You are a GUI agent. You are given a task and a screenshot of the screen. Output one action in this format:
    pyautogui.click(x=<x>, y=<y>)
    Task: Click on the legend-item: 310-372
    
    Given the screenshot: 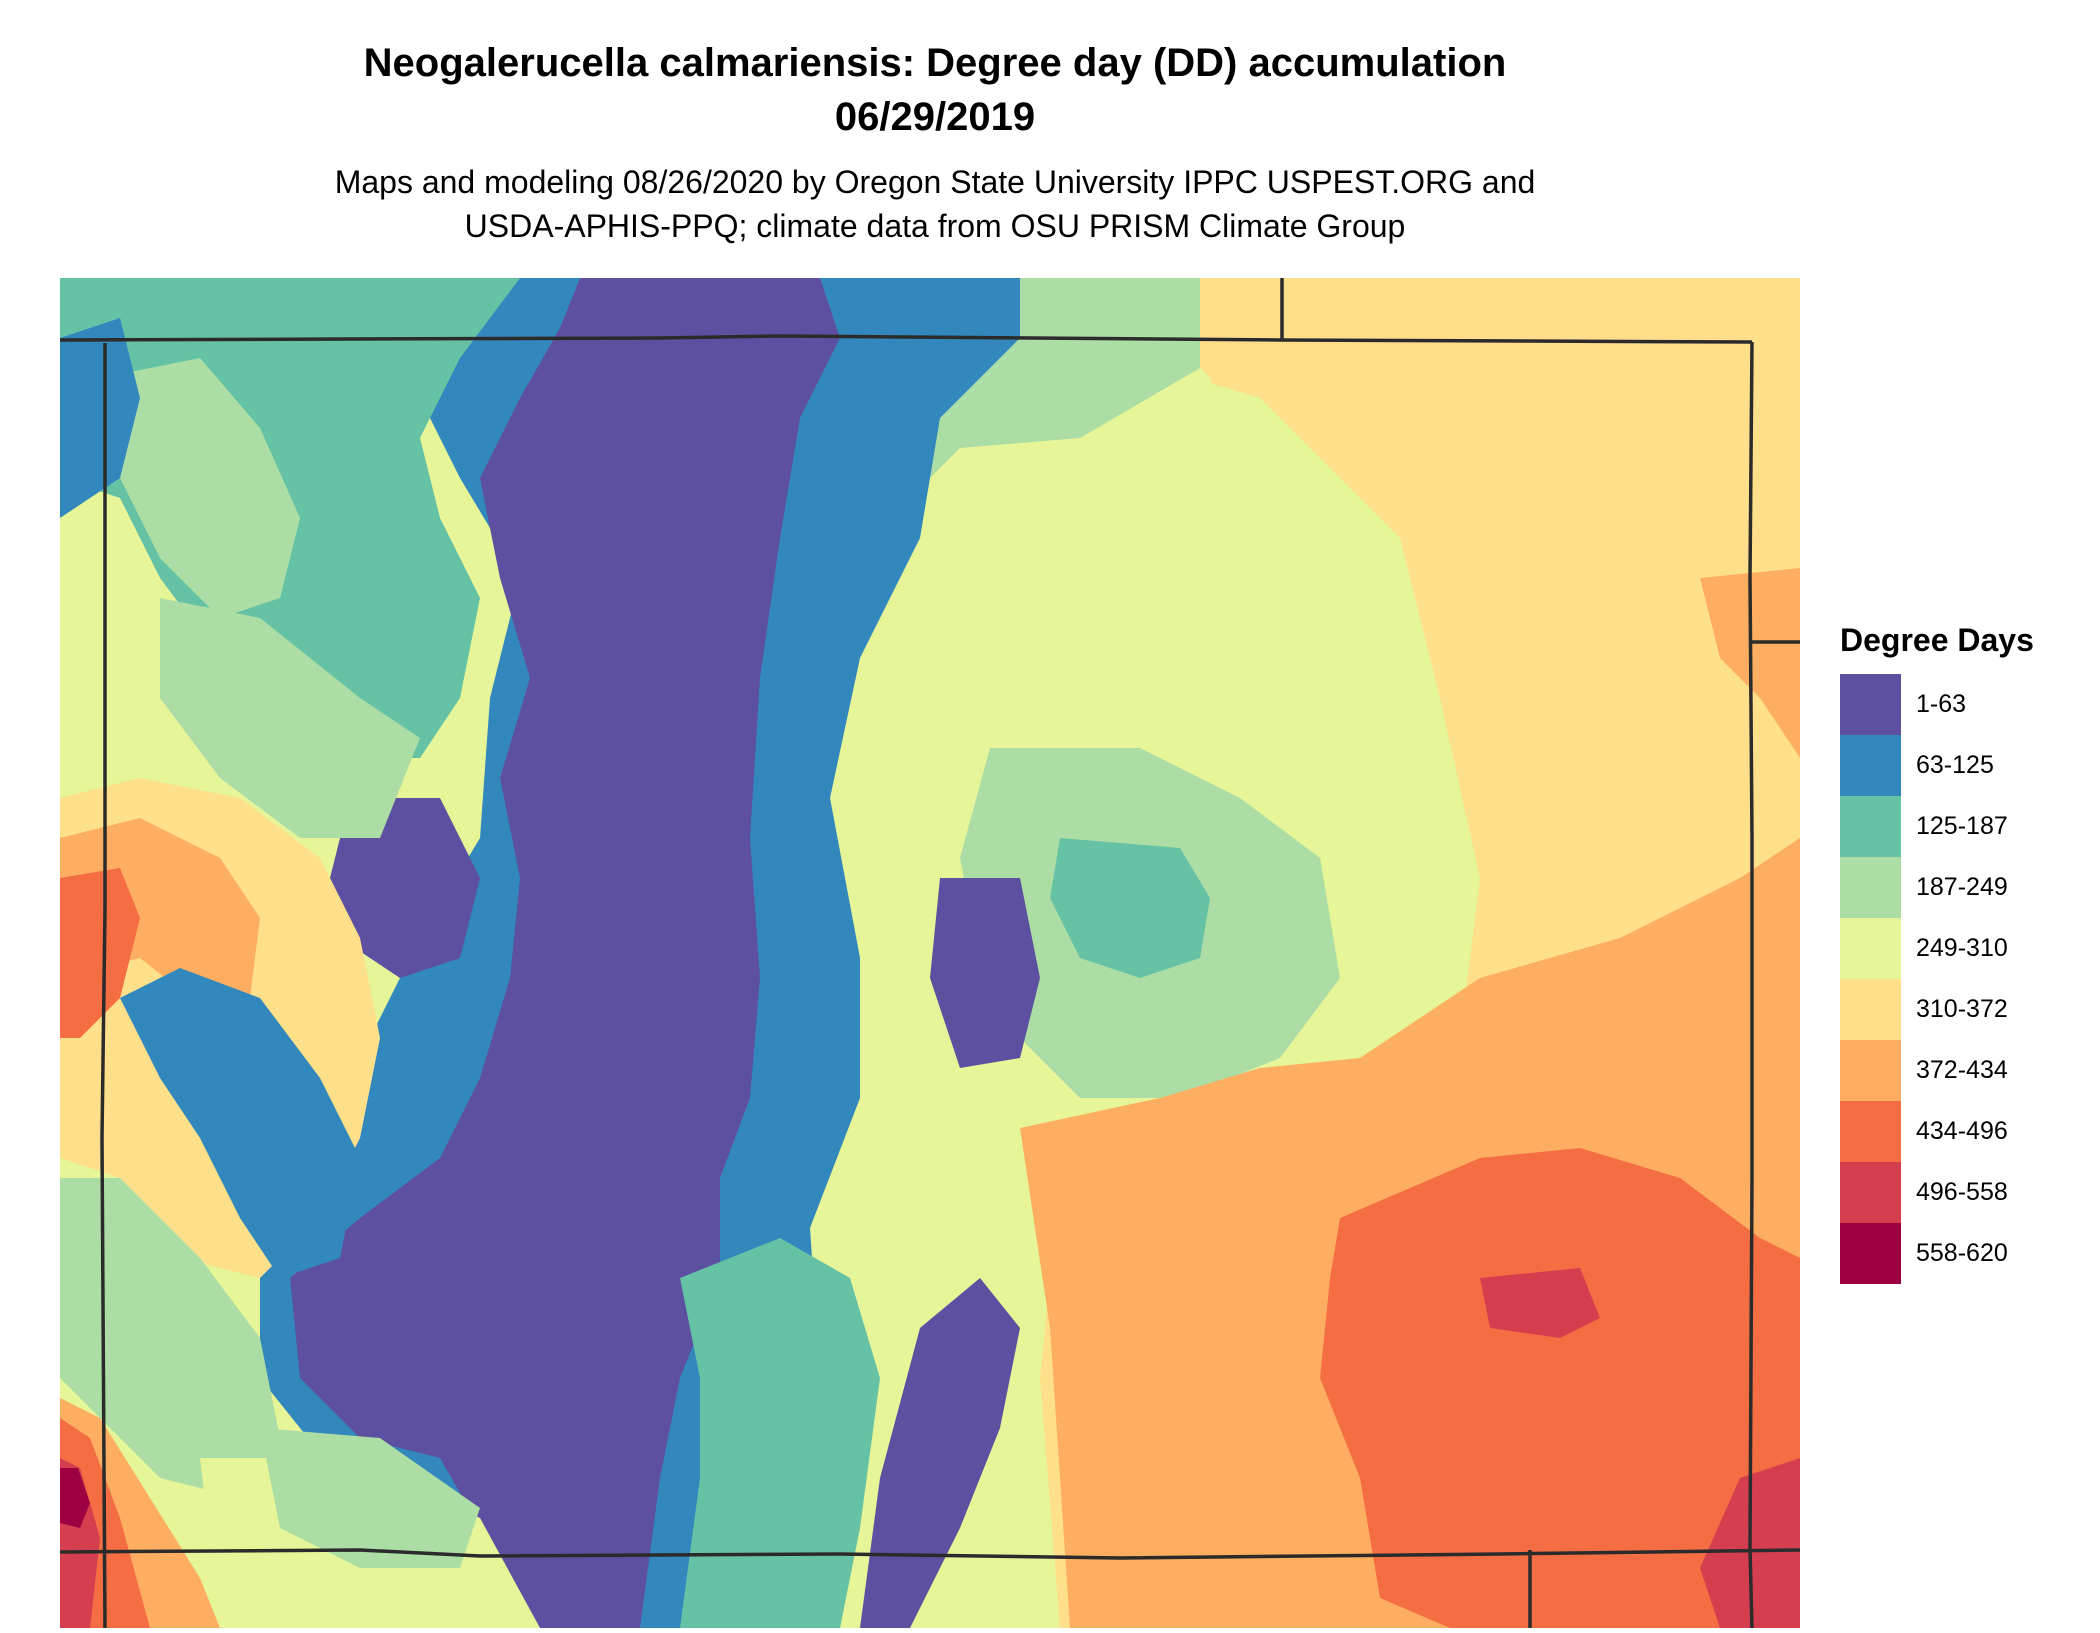 What is the action you would take?
    pyautogui.click(x=1965, y=1009)
    